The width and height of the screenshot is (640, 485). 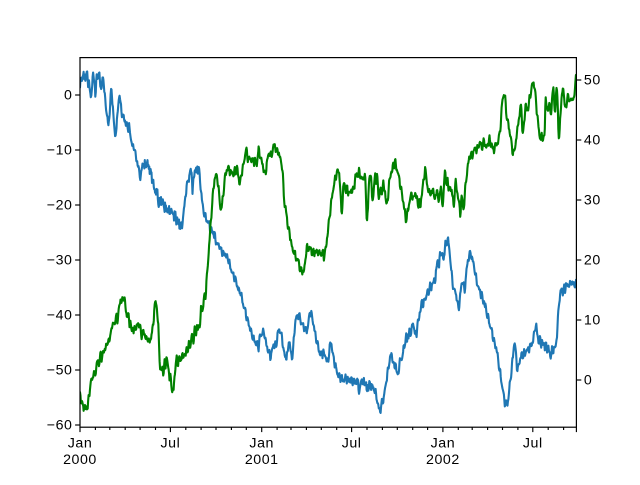 I want to click on svg-text: −50, so click(x=60, y=371).